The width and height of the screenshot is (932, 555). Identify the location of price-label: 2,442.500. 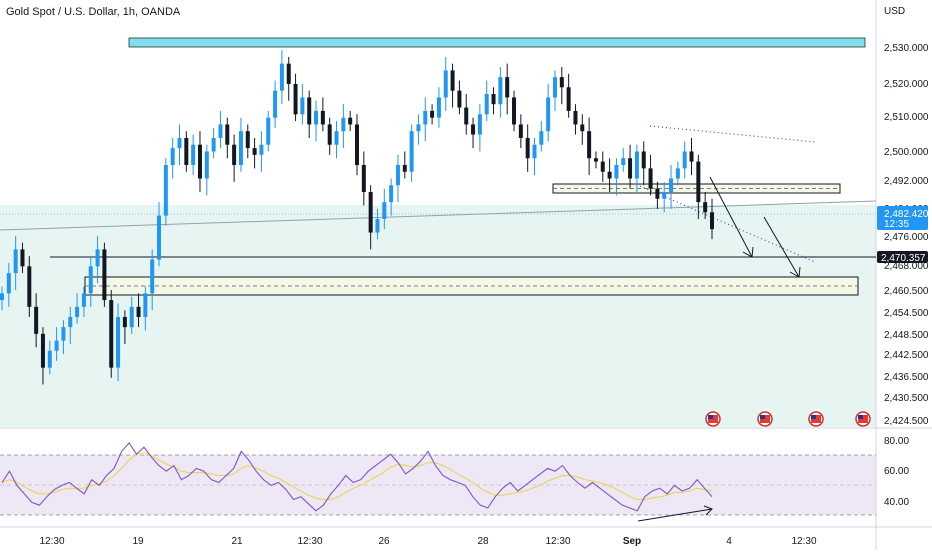
(906, 355).